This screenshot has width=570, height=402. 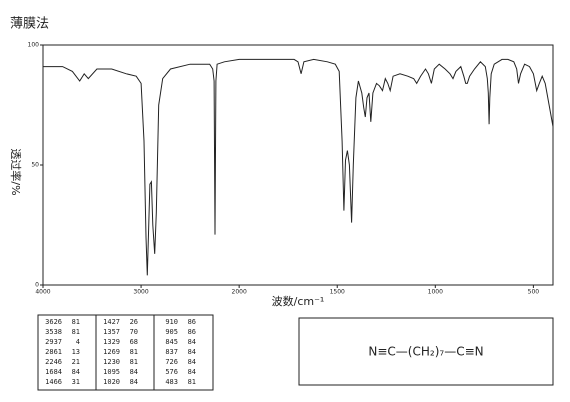 What do you see at coordinates (239, 292) in the screenshot?
I see `x-tick-label: 2000` at bounding box center [239, 292].